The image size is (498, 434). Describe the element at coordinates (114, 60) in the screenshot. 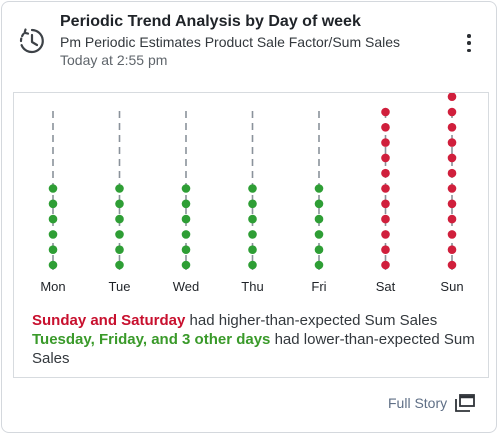

I see `card-timestamp: Today at 2:55 pm` at that location.